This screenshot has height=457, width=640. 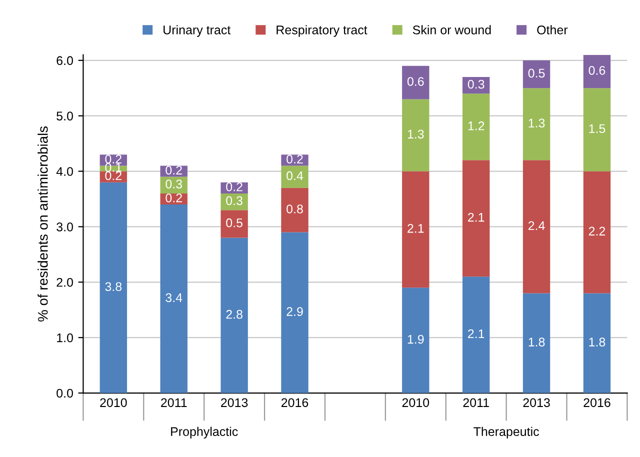 I want to click on data-label: 1.5, so click(x=597, y=129).